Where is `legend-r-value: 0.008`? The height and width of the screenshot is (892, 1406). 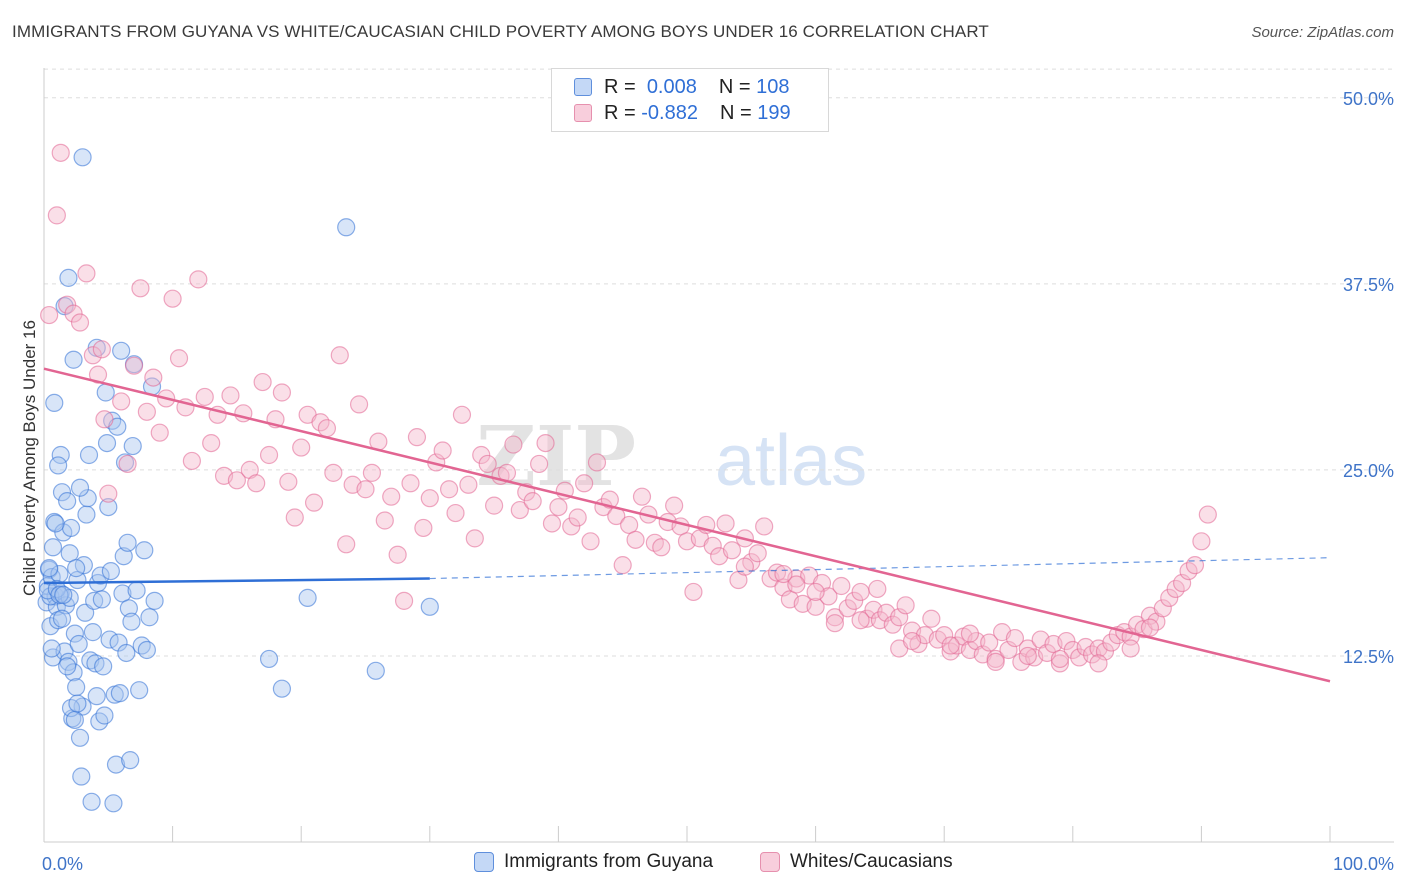 legend-r-value: 0.008 is located at coordinates (671, 86).